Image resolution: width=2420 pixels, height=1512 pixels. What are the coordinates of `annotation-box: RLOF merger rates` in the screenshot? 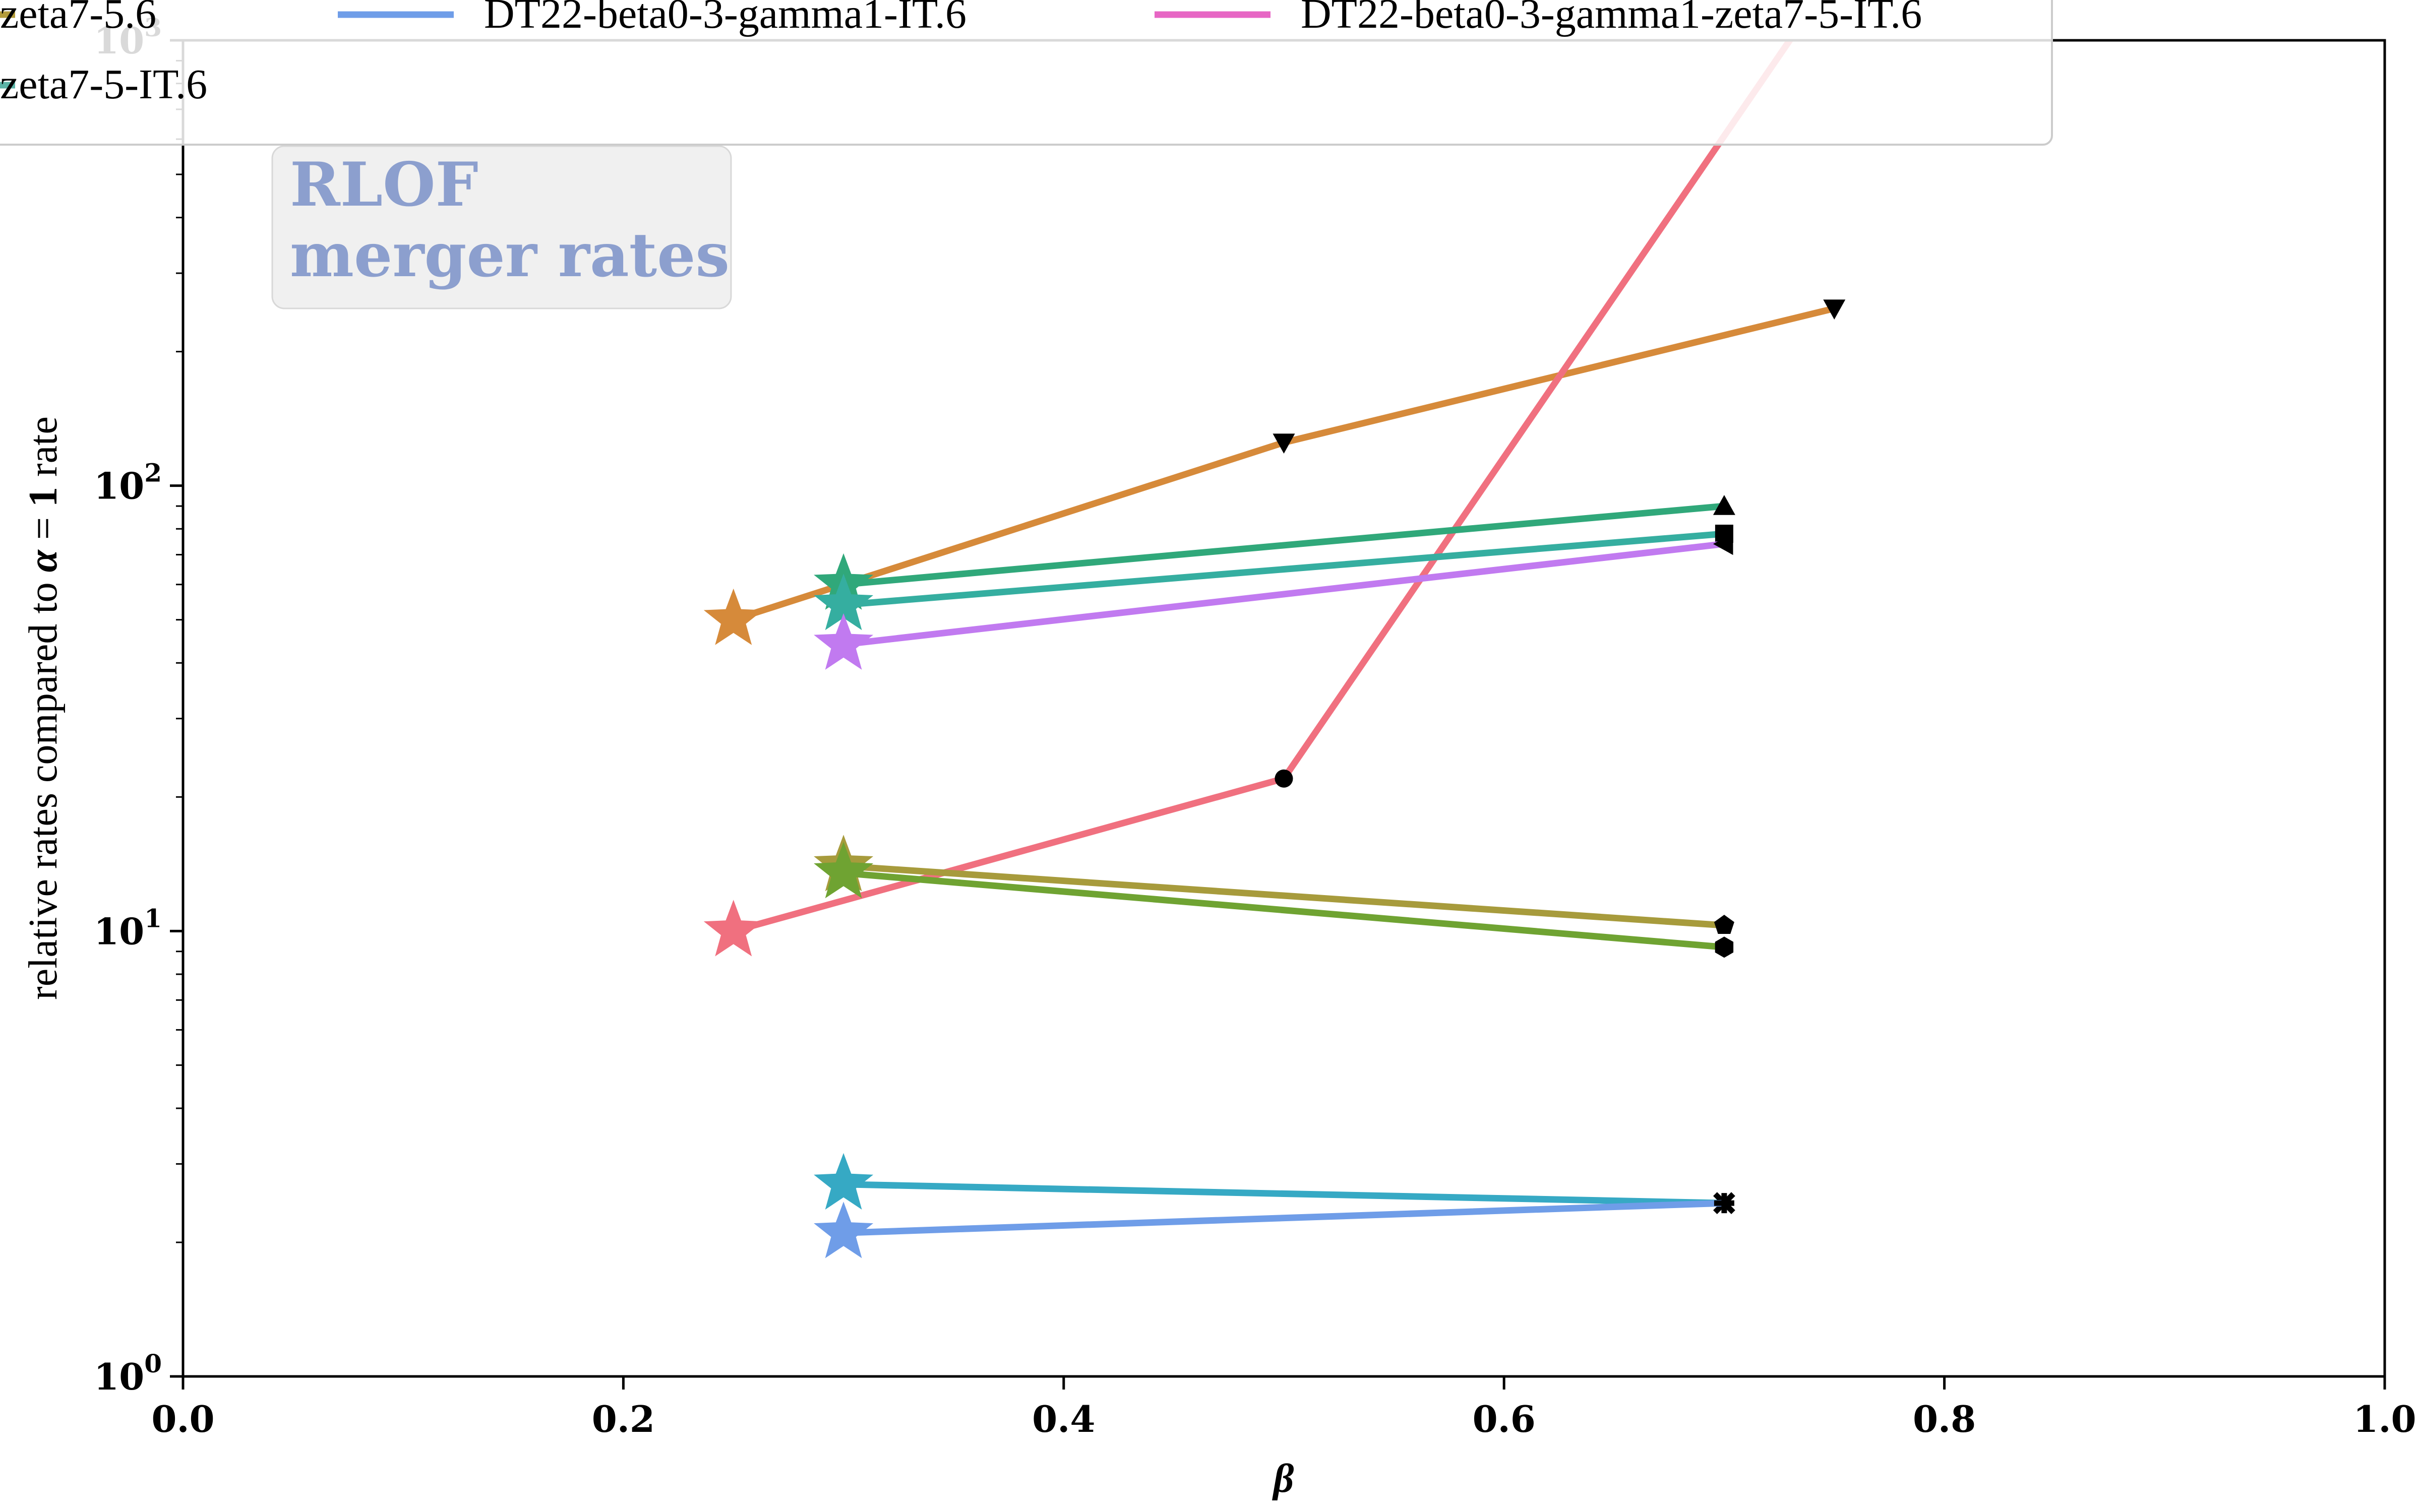 It's located at (501, 227).